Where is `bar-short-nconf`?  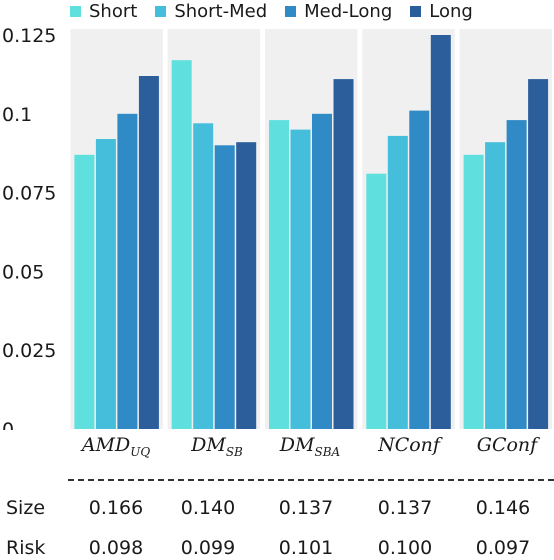 bar-short-nconf is located at coordinates (376, 301).